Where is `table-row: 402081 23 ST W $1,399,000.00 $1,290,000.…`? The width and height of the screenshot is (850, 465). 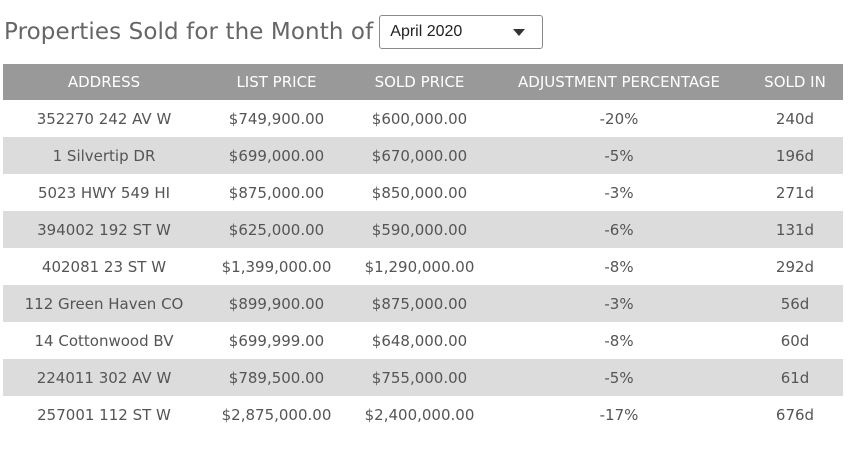
table-row: 402081 23 ST W $1,399,000.00 $1,290,000.… is located at coordinates (423, 266).